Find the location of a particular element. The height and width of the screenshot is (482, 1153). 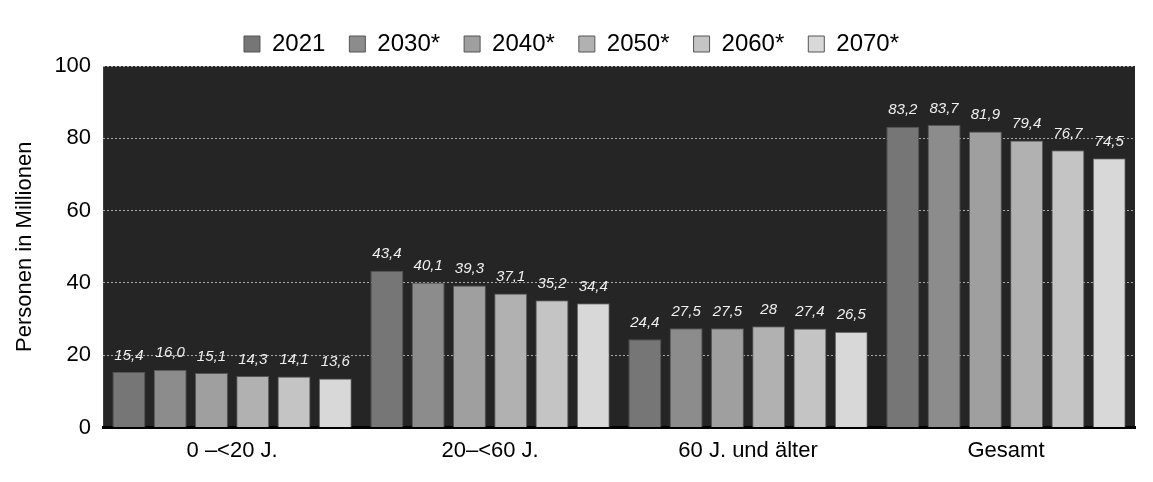

y-tick-label: 80 is located at coordinates (79, 137).